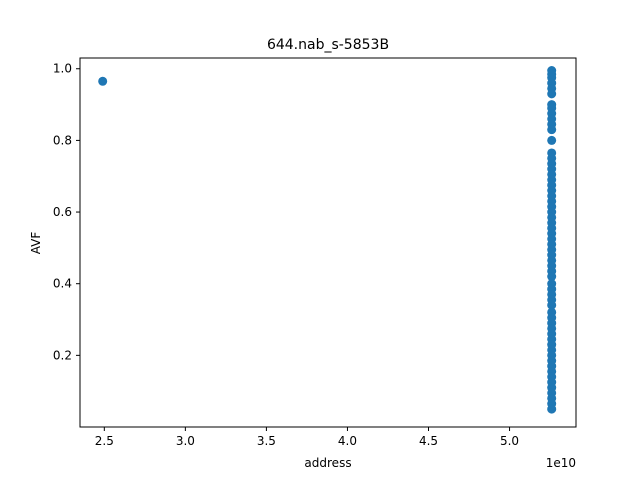  What do you see at coordinates (328, 45) in the screenshot?
I see `chart-title: 644.nab_s-5853B` at bounding box center [328, 45].